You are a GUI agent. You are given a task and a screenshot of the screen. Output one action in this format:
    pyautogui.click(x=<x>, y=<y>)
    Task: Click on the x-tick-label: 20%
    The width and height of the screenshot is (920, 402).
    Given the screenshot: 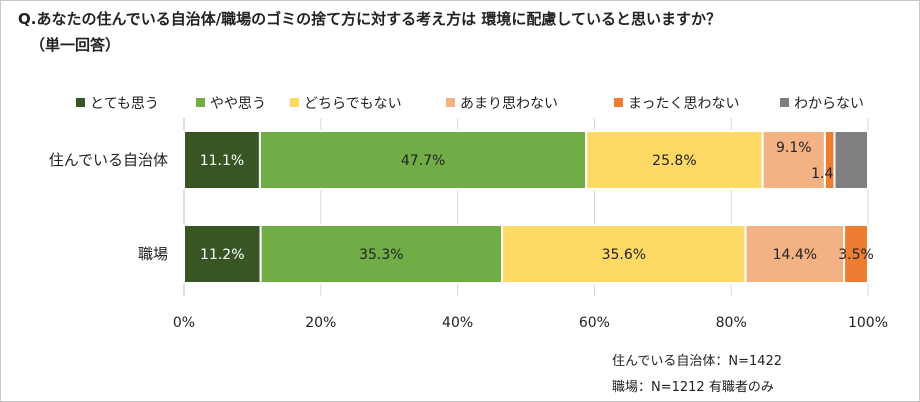 What is the action you would take?
    pyautogui.click(x=320, y=323)
    